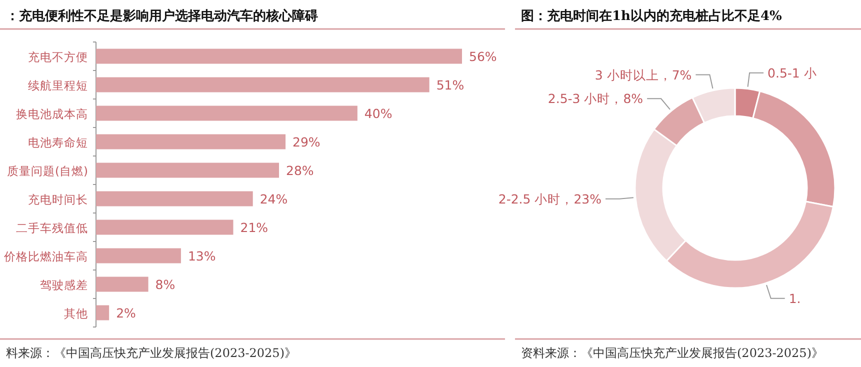 The image size is (861, 367). I want to click on data-label: 29%, so click(306, 142).